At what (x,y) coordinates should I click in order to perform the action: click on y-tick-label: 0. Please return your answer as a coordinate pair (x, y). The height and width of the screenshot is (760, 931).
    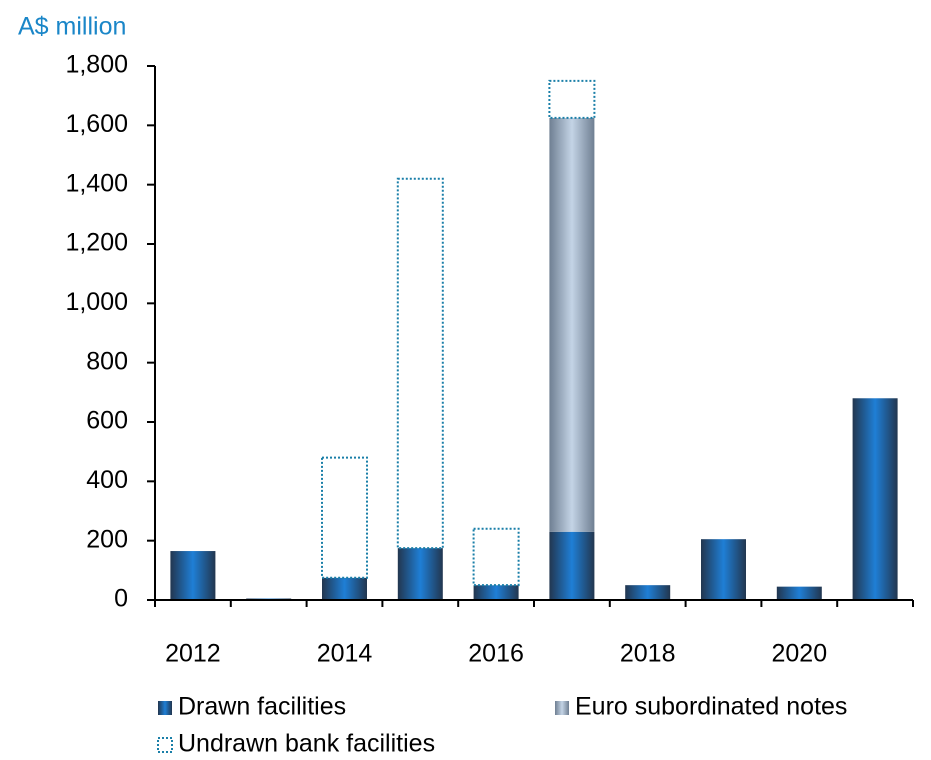
    Looking at the image, I should click on (121, 599).